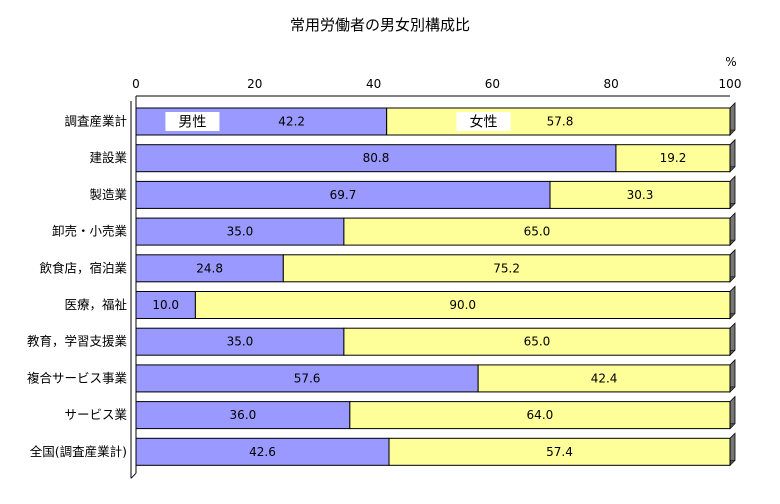  I want to click on value-label-male-8: 36.0, so click(243, 415).